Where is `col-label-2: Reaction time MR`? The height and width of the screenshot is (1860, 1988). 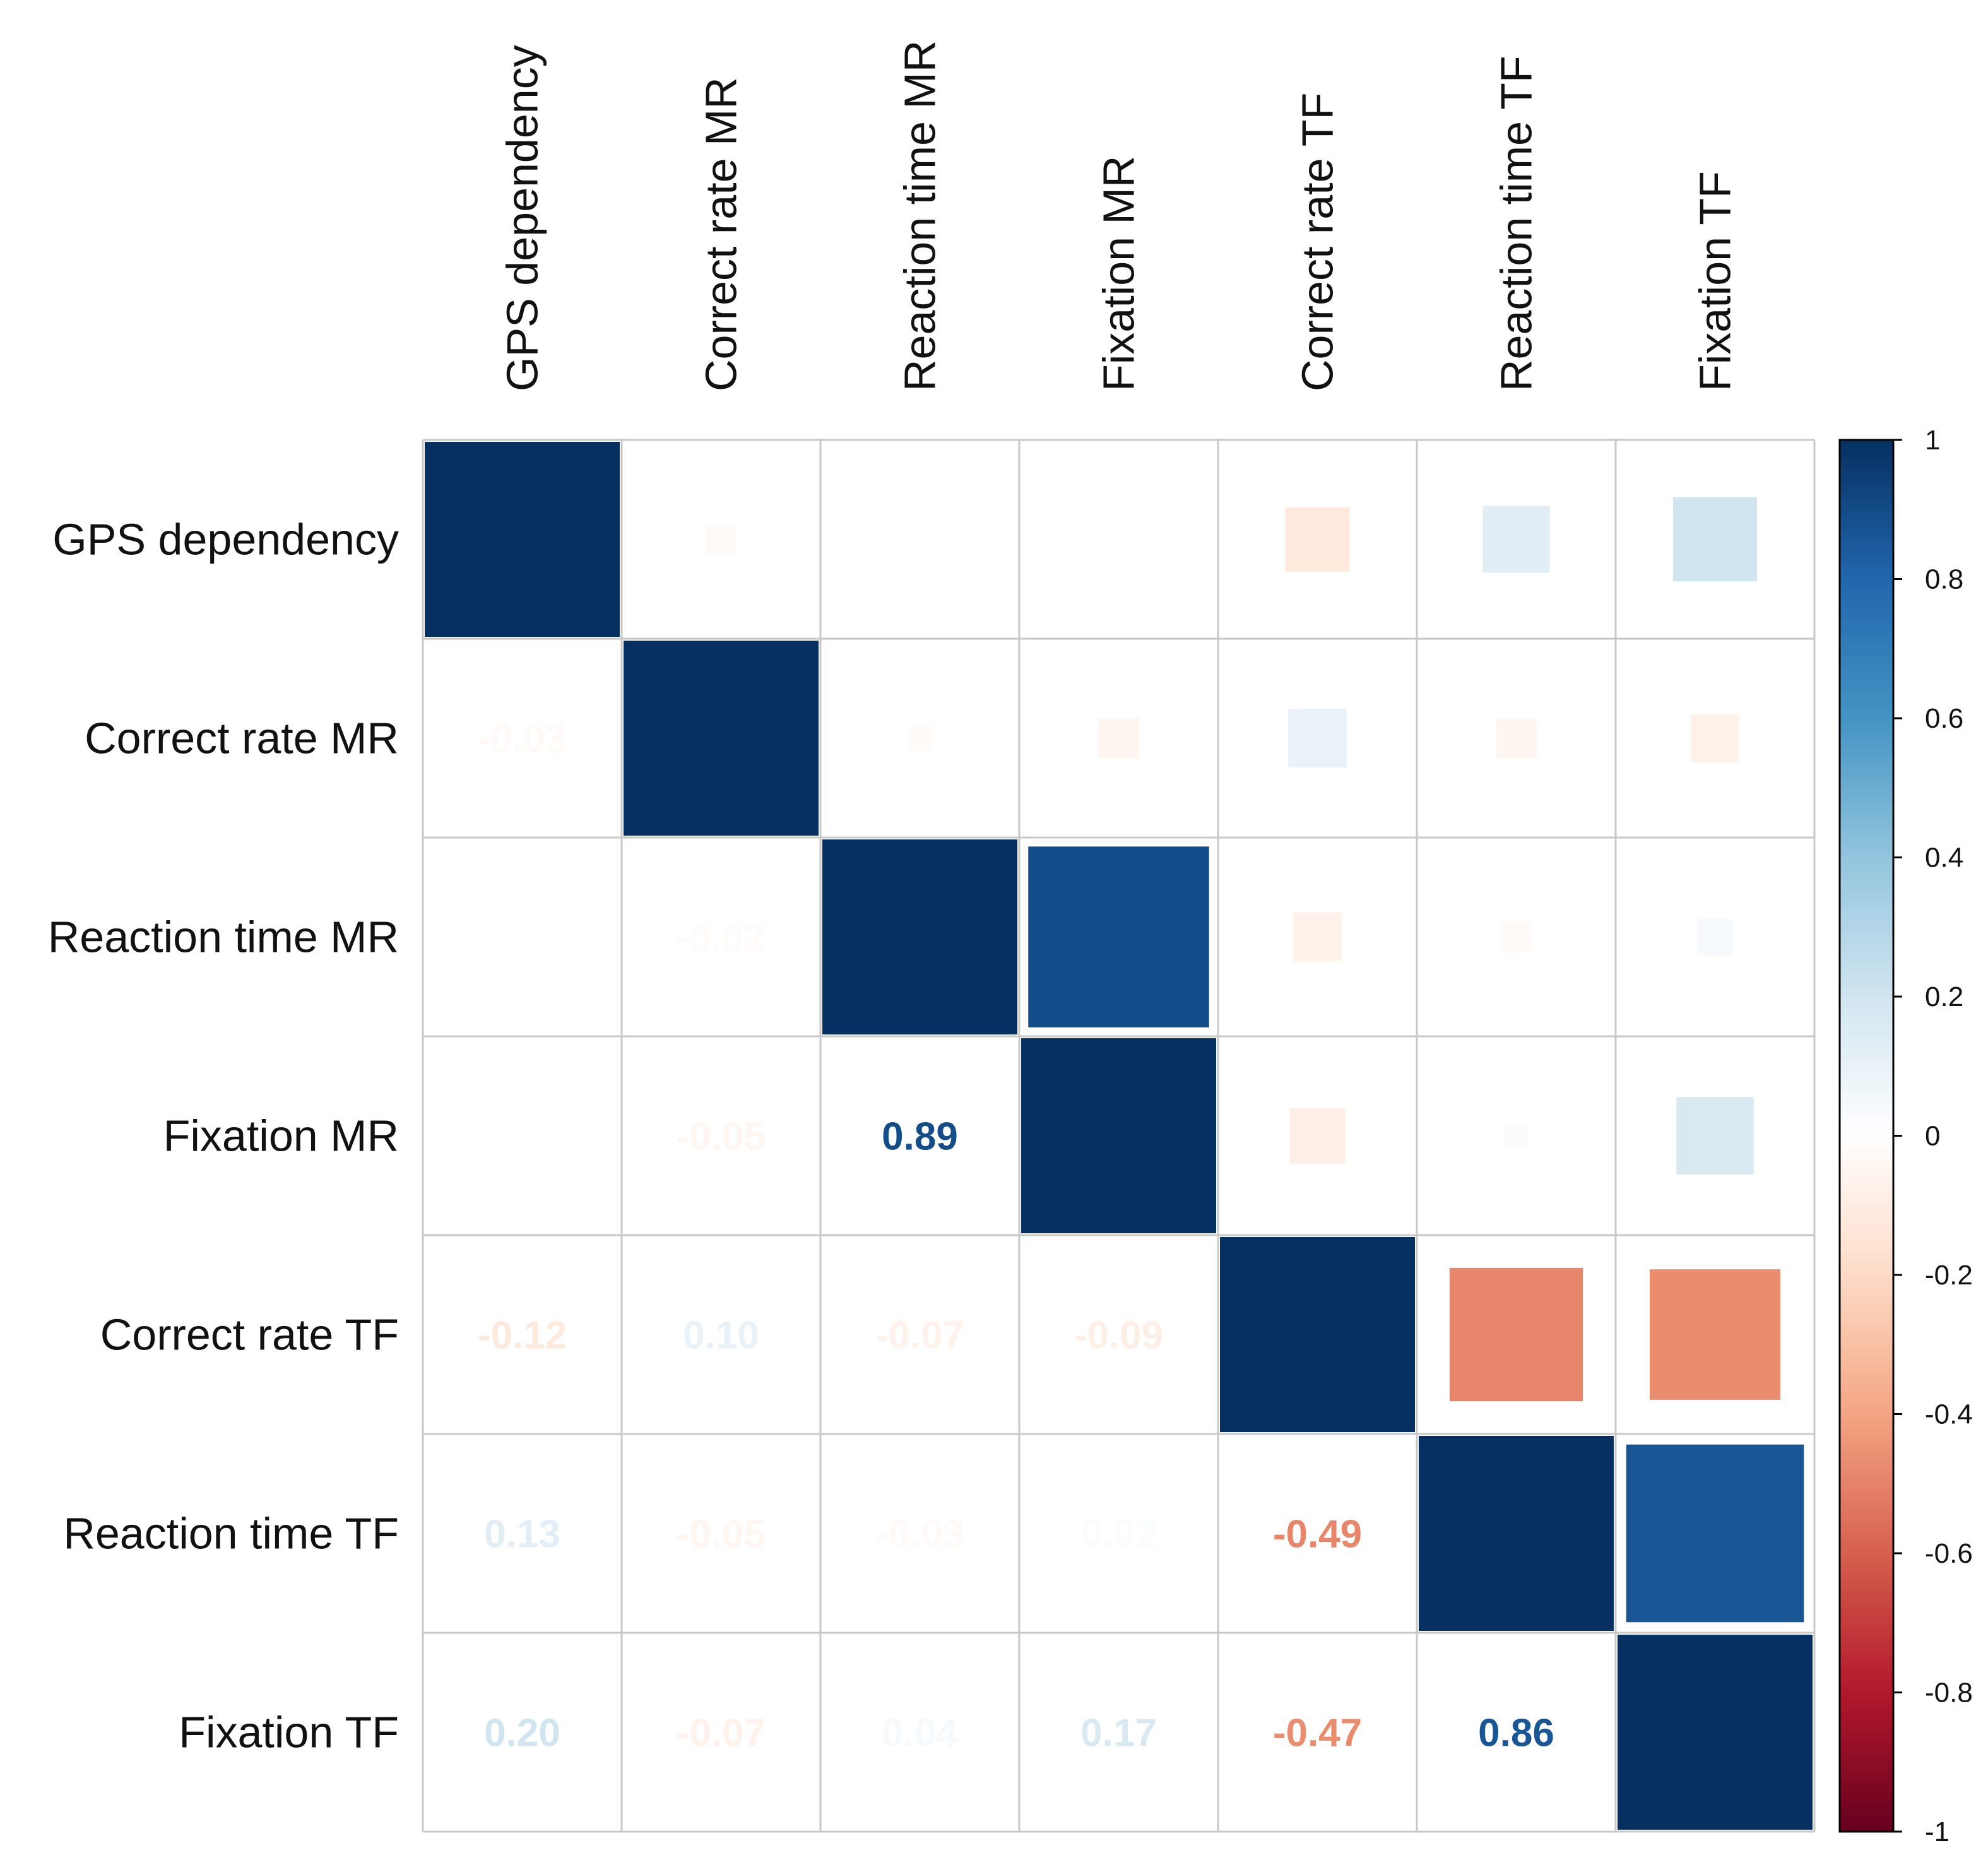 col-label-2: Reaction time MR is located at coordinates (920, 215).